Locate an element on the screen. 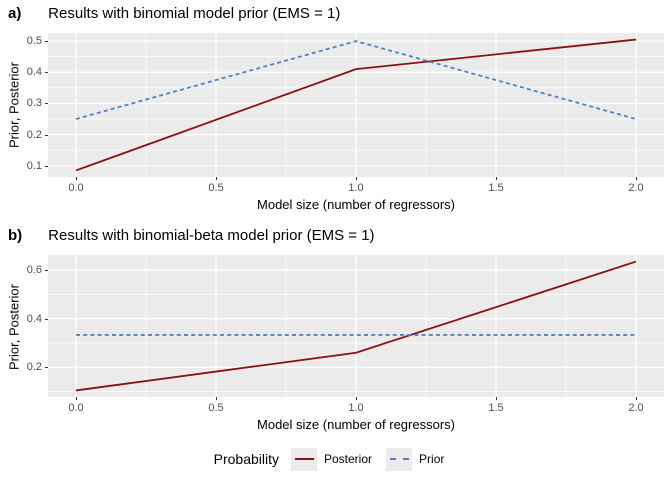 This screenshot has width=672, height=480. chart-tag: a) is located at coordinates (15, 13).